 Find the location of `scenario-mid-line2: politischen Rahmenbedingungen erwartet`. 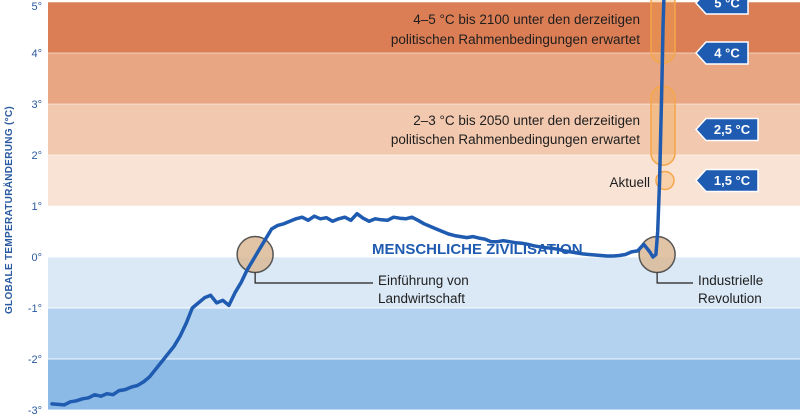

scenario-mid-line2: politischen Rahmenbedingungen erwartet is located at coordinates (515, 139).